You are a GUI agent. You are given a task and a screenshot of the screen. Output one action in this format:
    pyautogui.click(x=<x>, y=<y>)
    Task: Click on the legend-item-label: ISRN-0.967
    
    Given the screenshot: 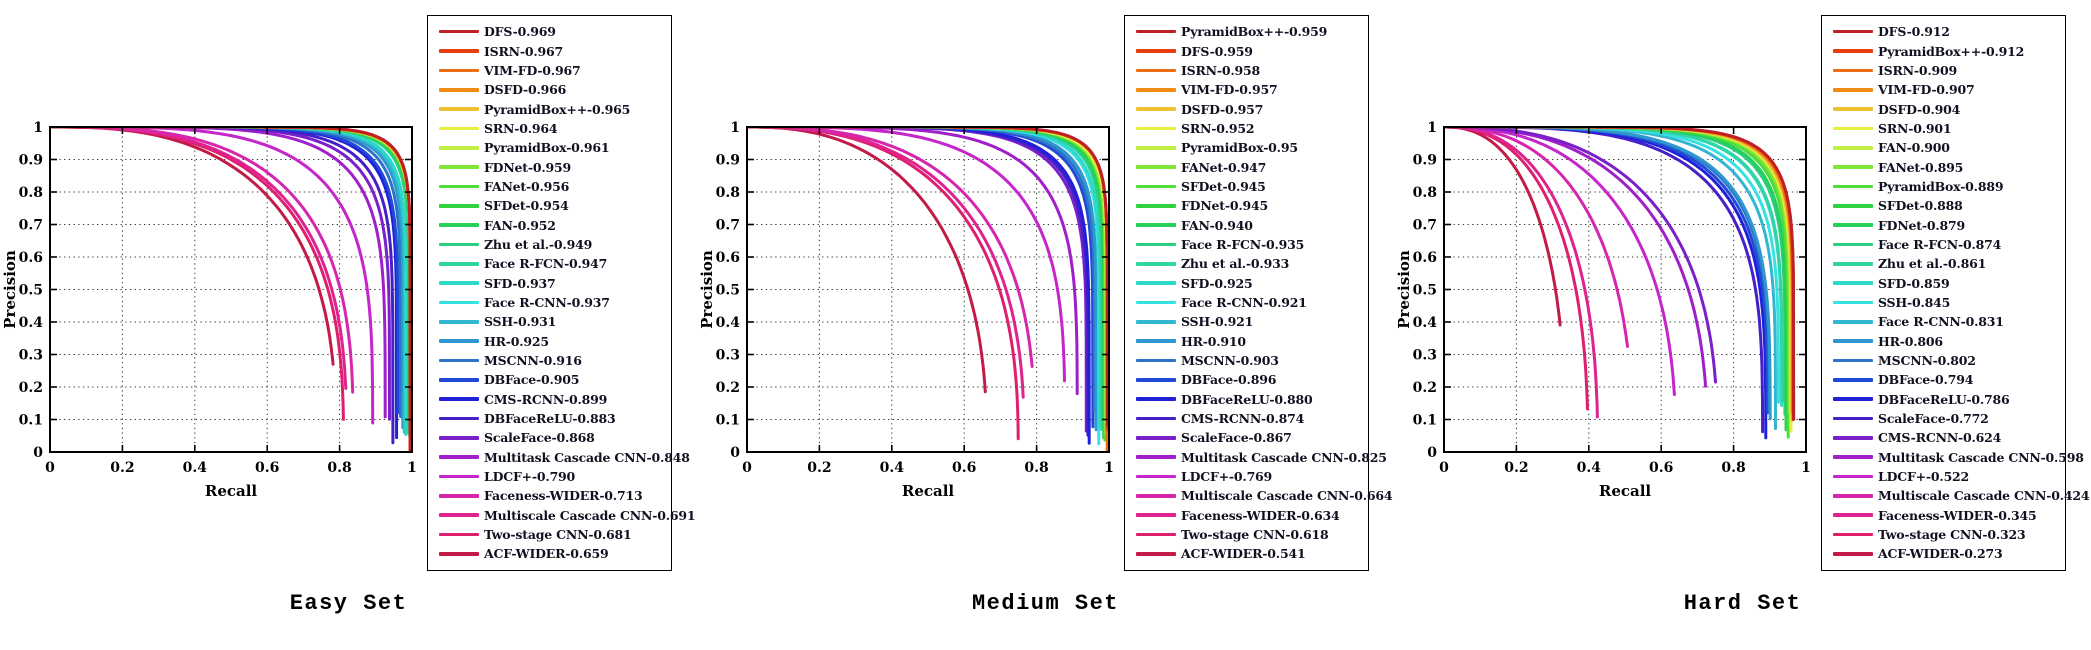 What is the action you would take?
    pyautogui.click(x=524, y=51)
    